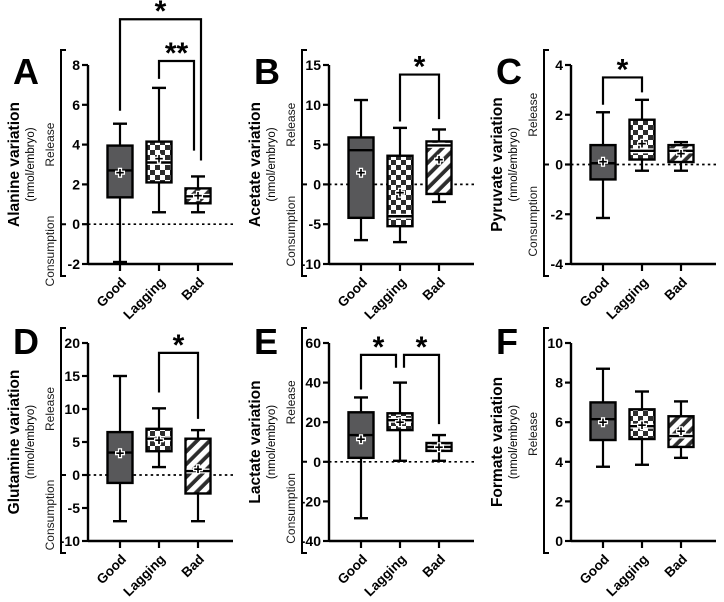  What do you see at coordinates (497, 442) in the screenshot?
I see `y-axis-title: Formate variation` at bounding box center [497, 442].